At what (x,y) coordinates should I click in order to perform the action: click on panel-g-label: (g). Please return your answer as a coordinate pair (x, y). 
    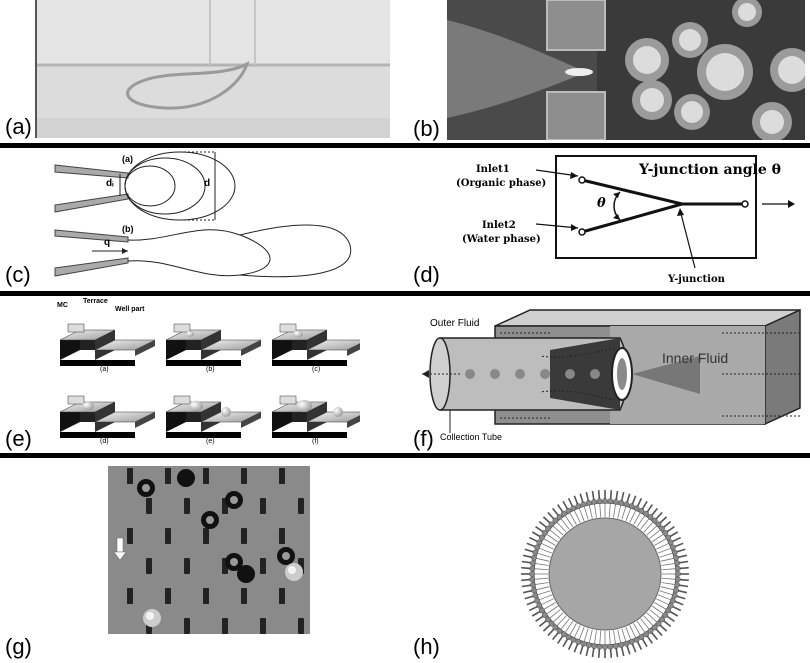
    Looking at the image, I should click on (18, 646).